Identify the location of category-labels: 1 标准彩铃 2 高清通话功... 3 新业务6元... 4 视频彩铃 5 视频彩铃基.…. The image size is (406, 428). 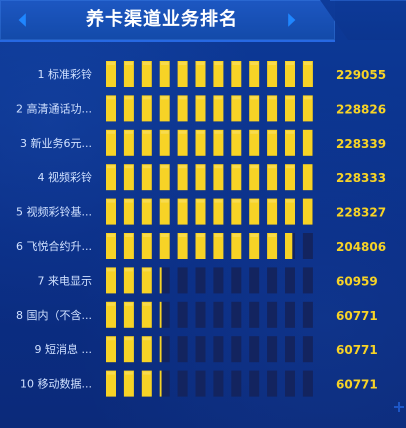
(54, 229).